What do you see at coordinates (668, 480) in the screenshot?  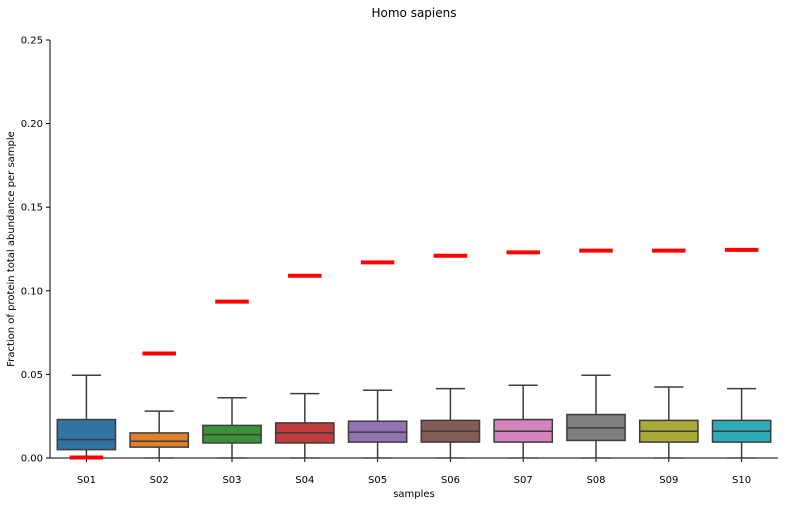 I see `x-tick-label: S09` at bounding box center [668, 480].